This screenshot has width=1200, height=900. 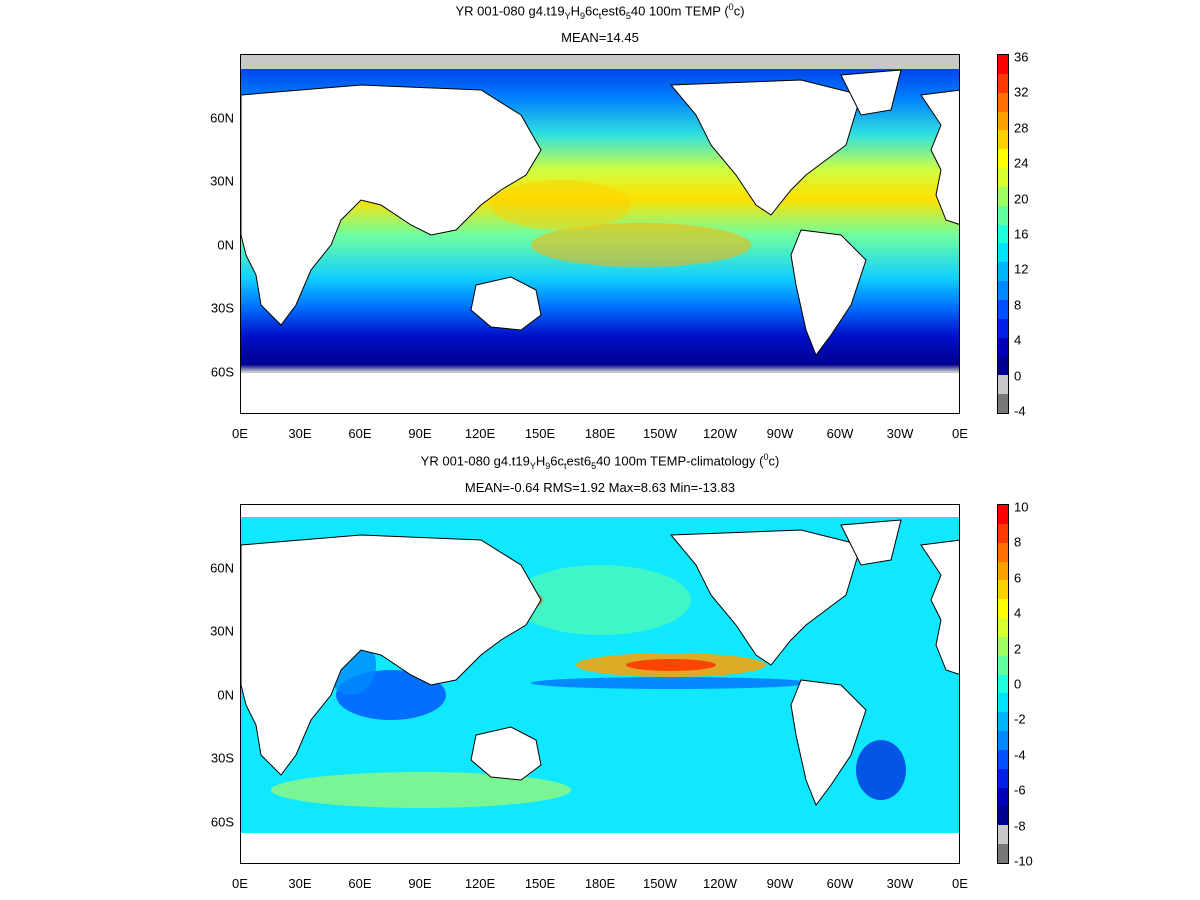 What do you see at coordinates (600, 37) in the screenshot?
I see `top-panel-subtitle: MEAN=14.45` at bounding box center [600, 37].